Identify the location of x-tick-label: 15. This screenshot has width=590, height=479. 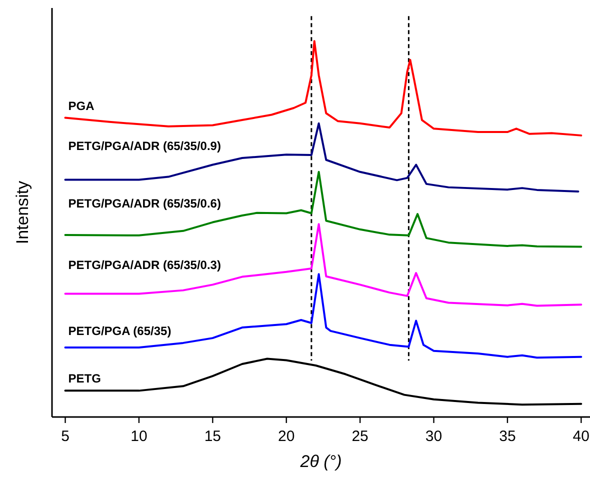
(213, 436).